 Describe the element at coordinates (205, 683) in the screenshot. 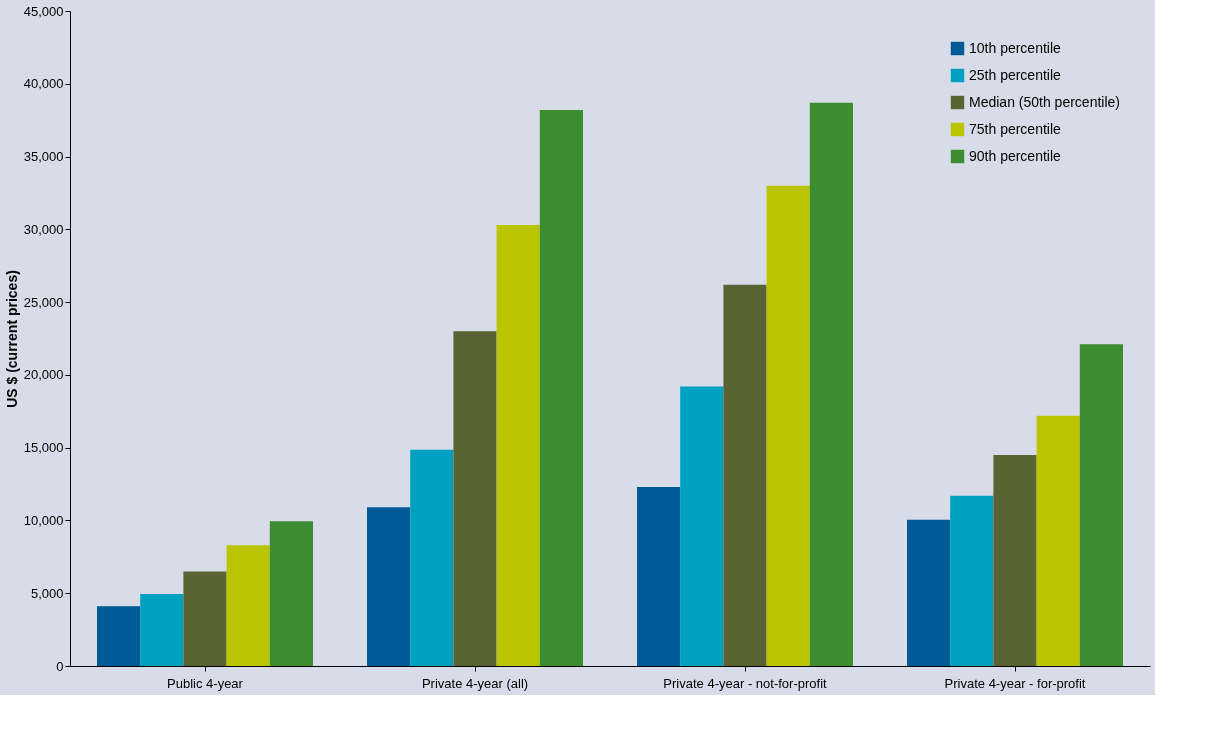

I see `x-tick-label: Public 4-year` at that location.